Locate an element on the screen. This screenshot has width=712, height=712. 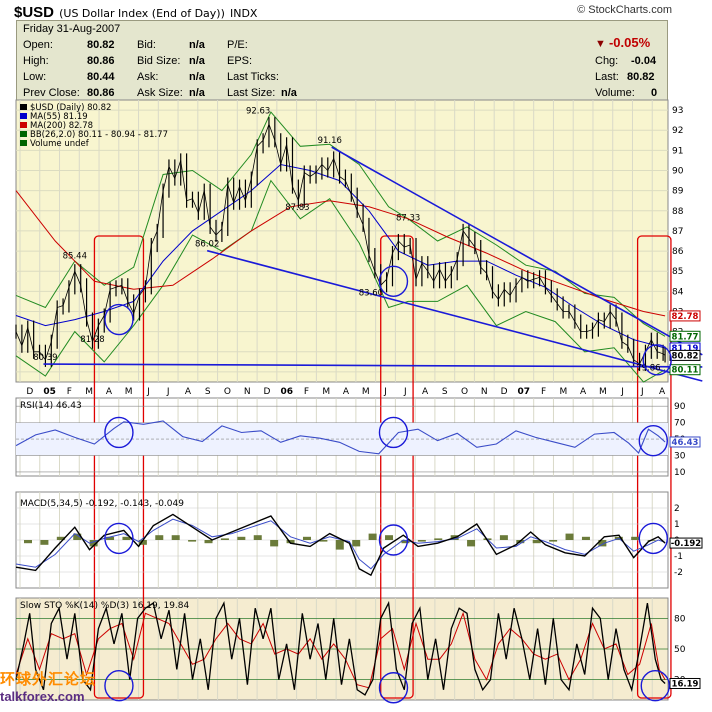
price-y-tick: 85 is located at coordinates (677, 272).